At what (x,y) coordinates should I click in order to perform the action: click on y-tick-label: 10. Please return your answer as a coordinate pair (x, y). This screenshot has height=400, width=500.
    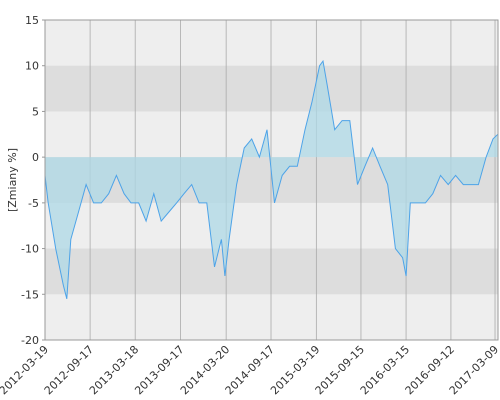
    Looking at the image, I should click on (32, 66).